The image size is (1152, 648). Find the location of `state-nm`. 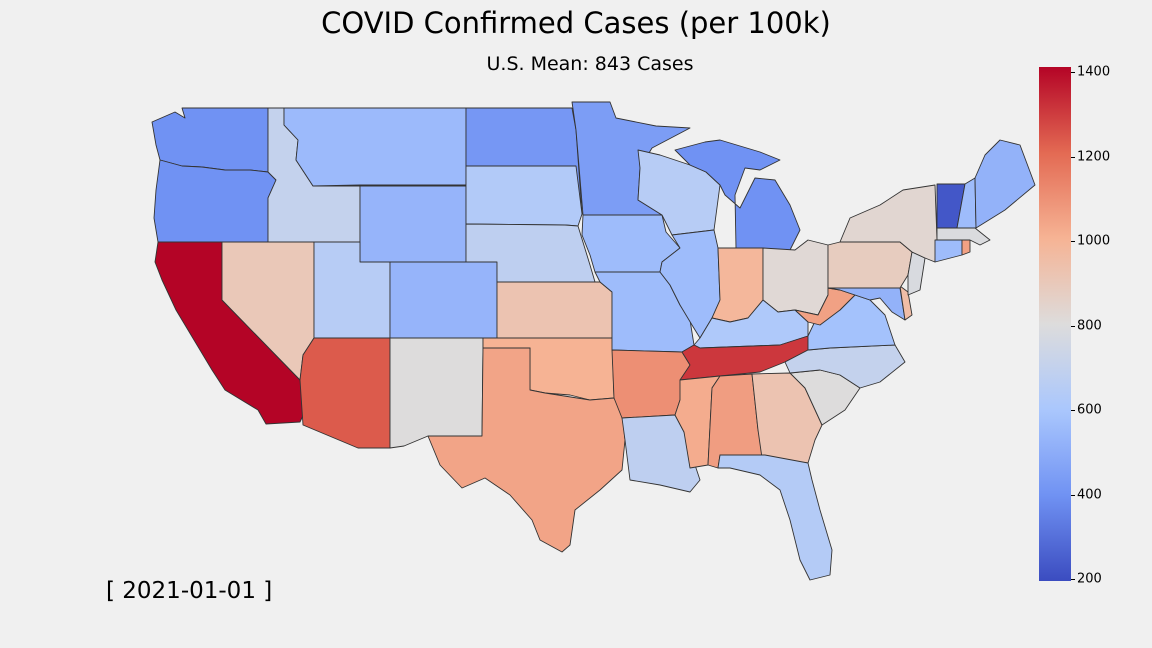

state-nm is located at coordinates (436, 393).